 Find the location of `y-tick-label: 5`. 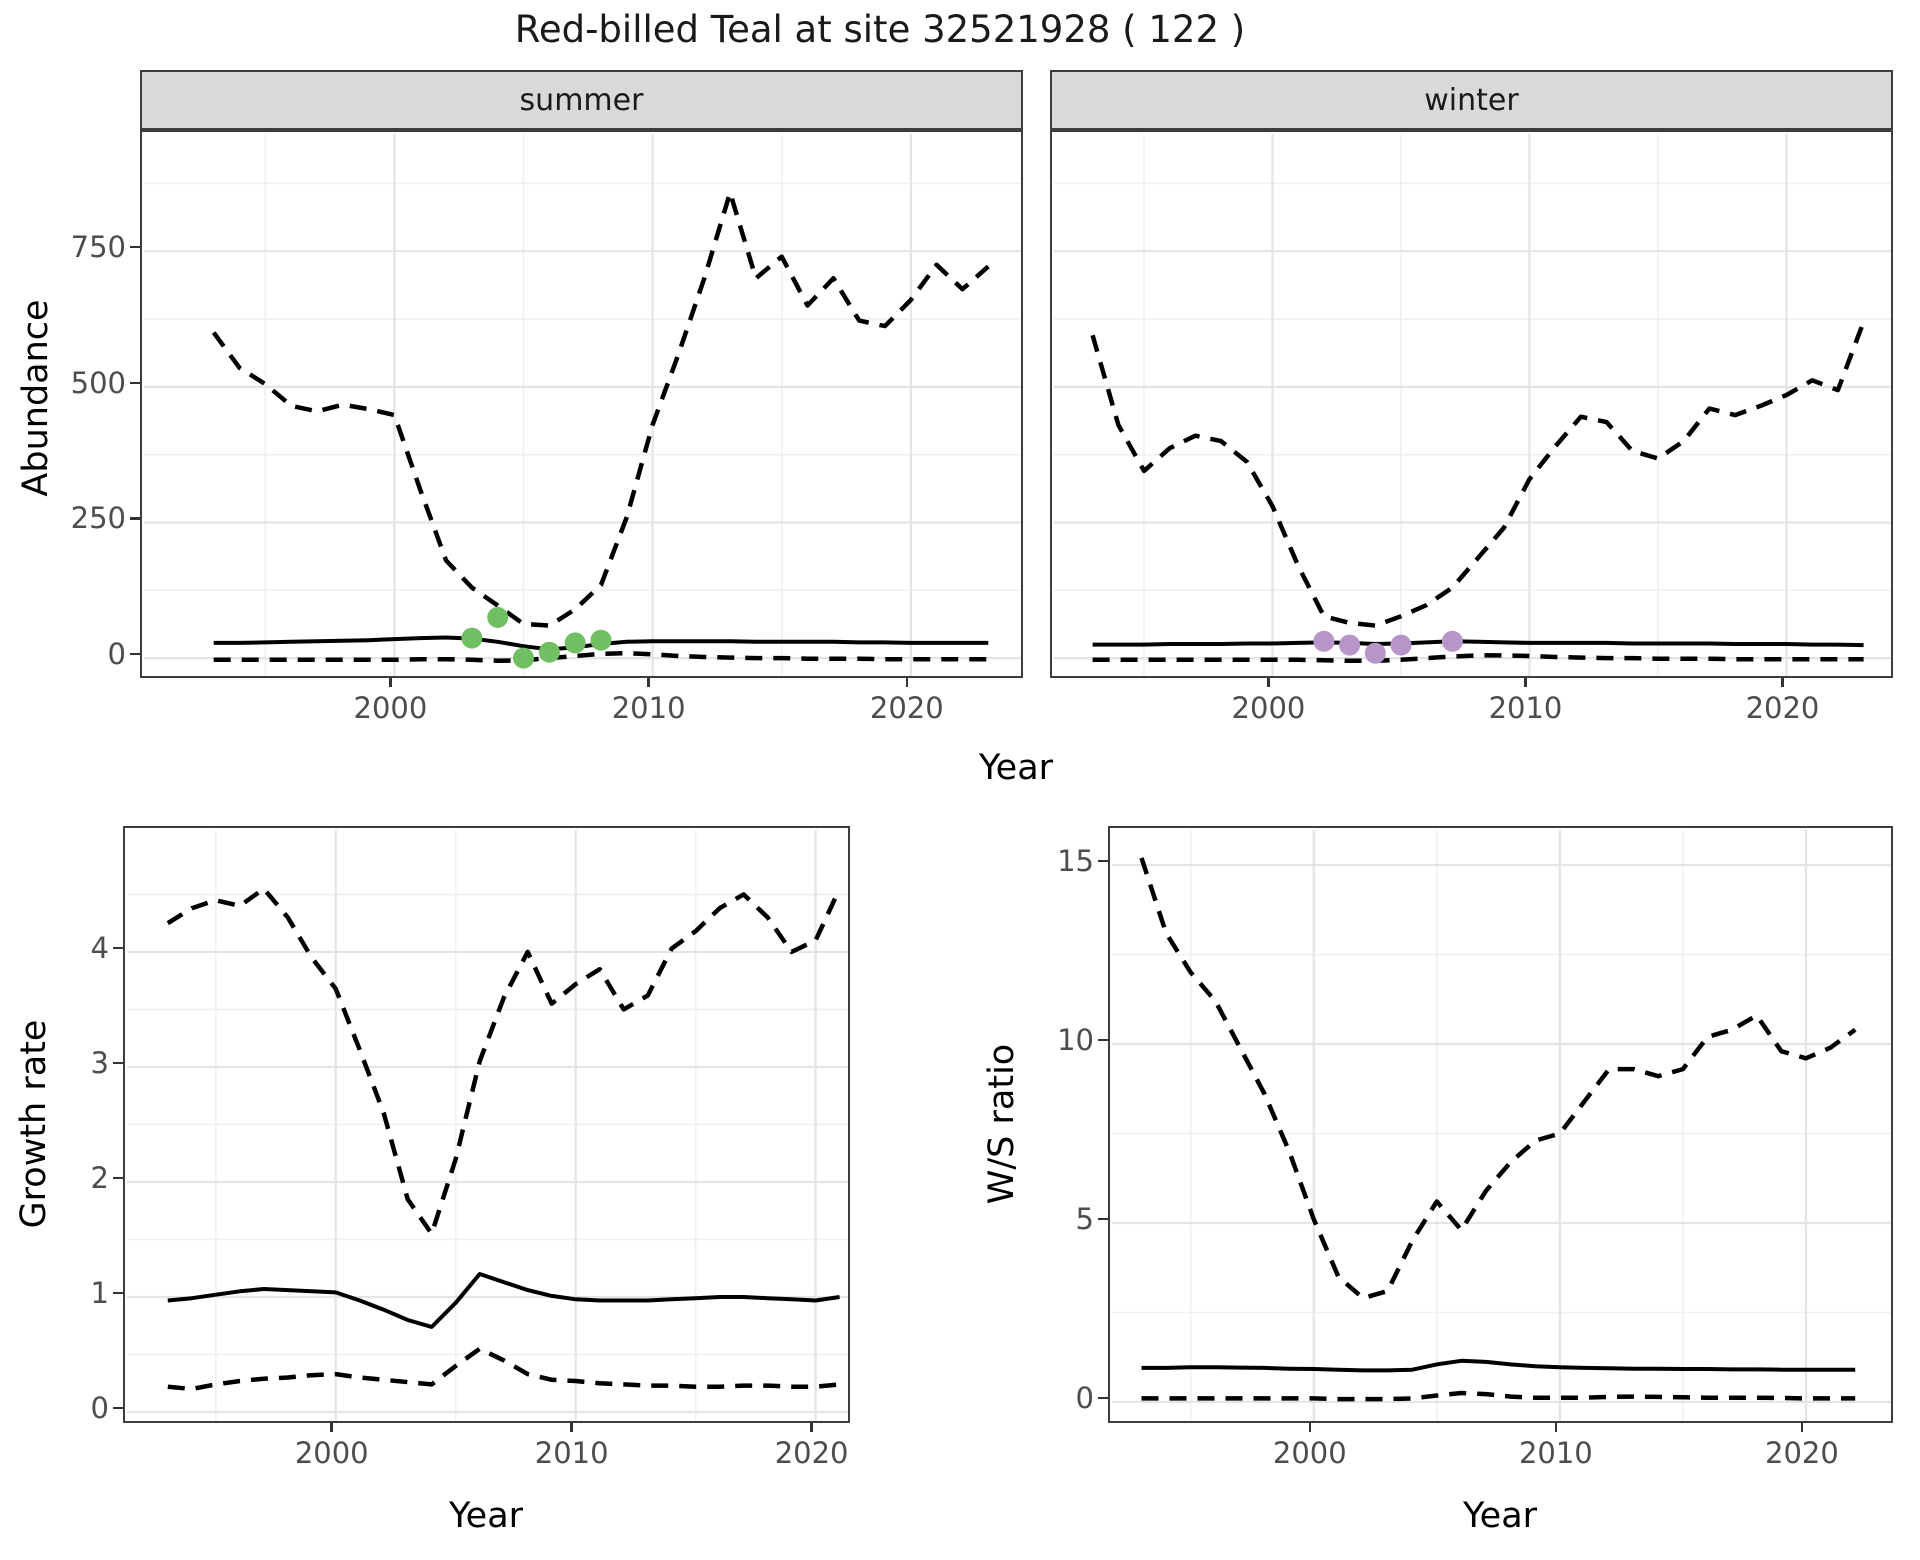

y-tick-label: 5 is located at coordinates (1084, 1218).